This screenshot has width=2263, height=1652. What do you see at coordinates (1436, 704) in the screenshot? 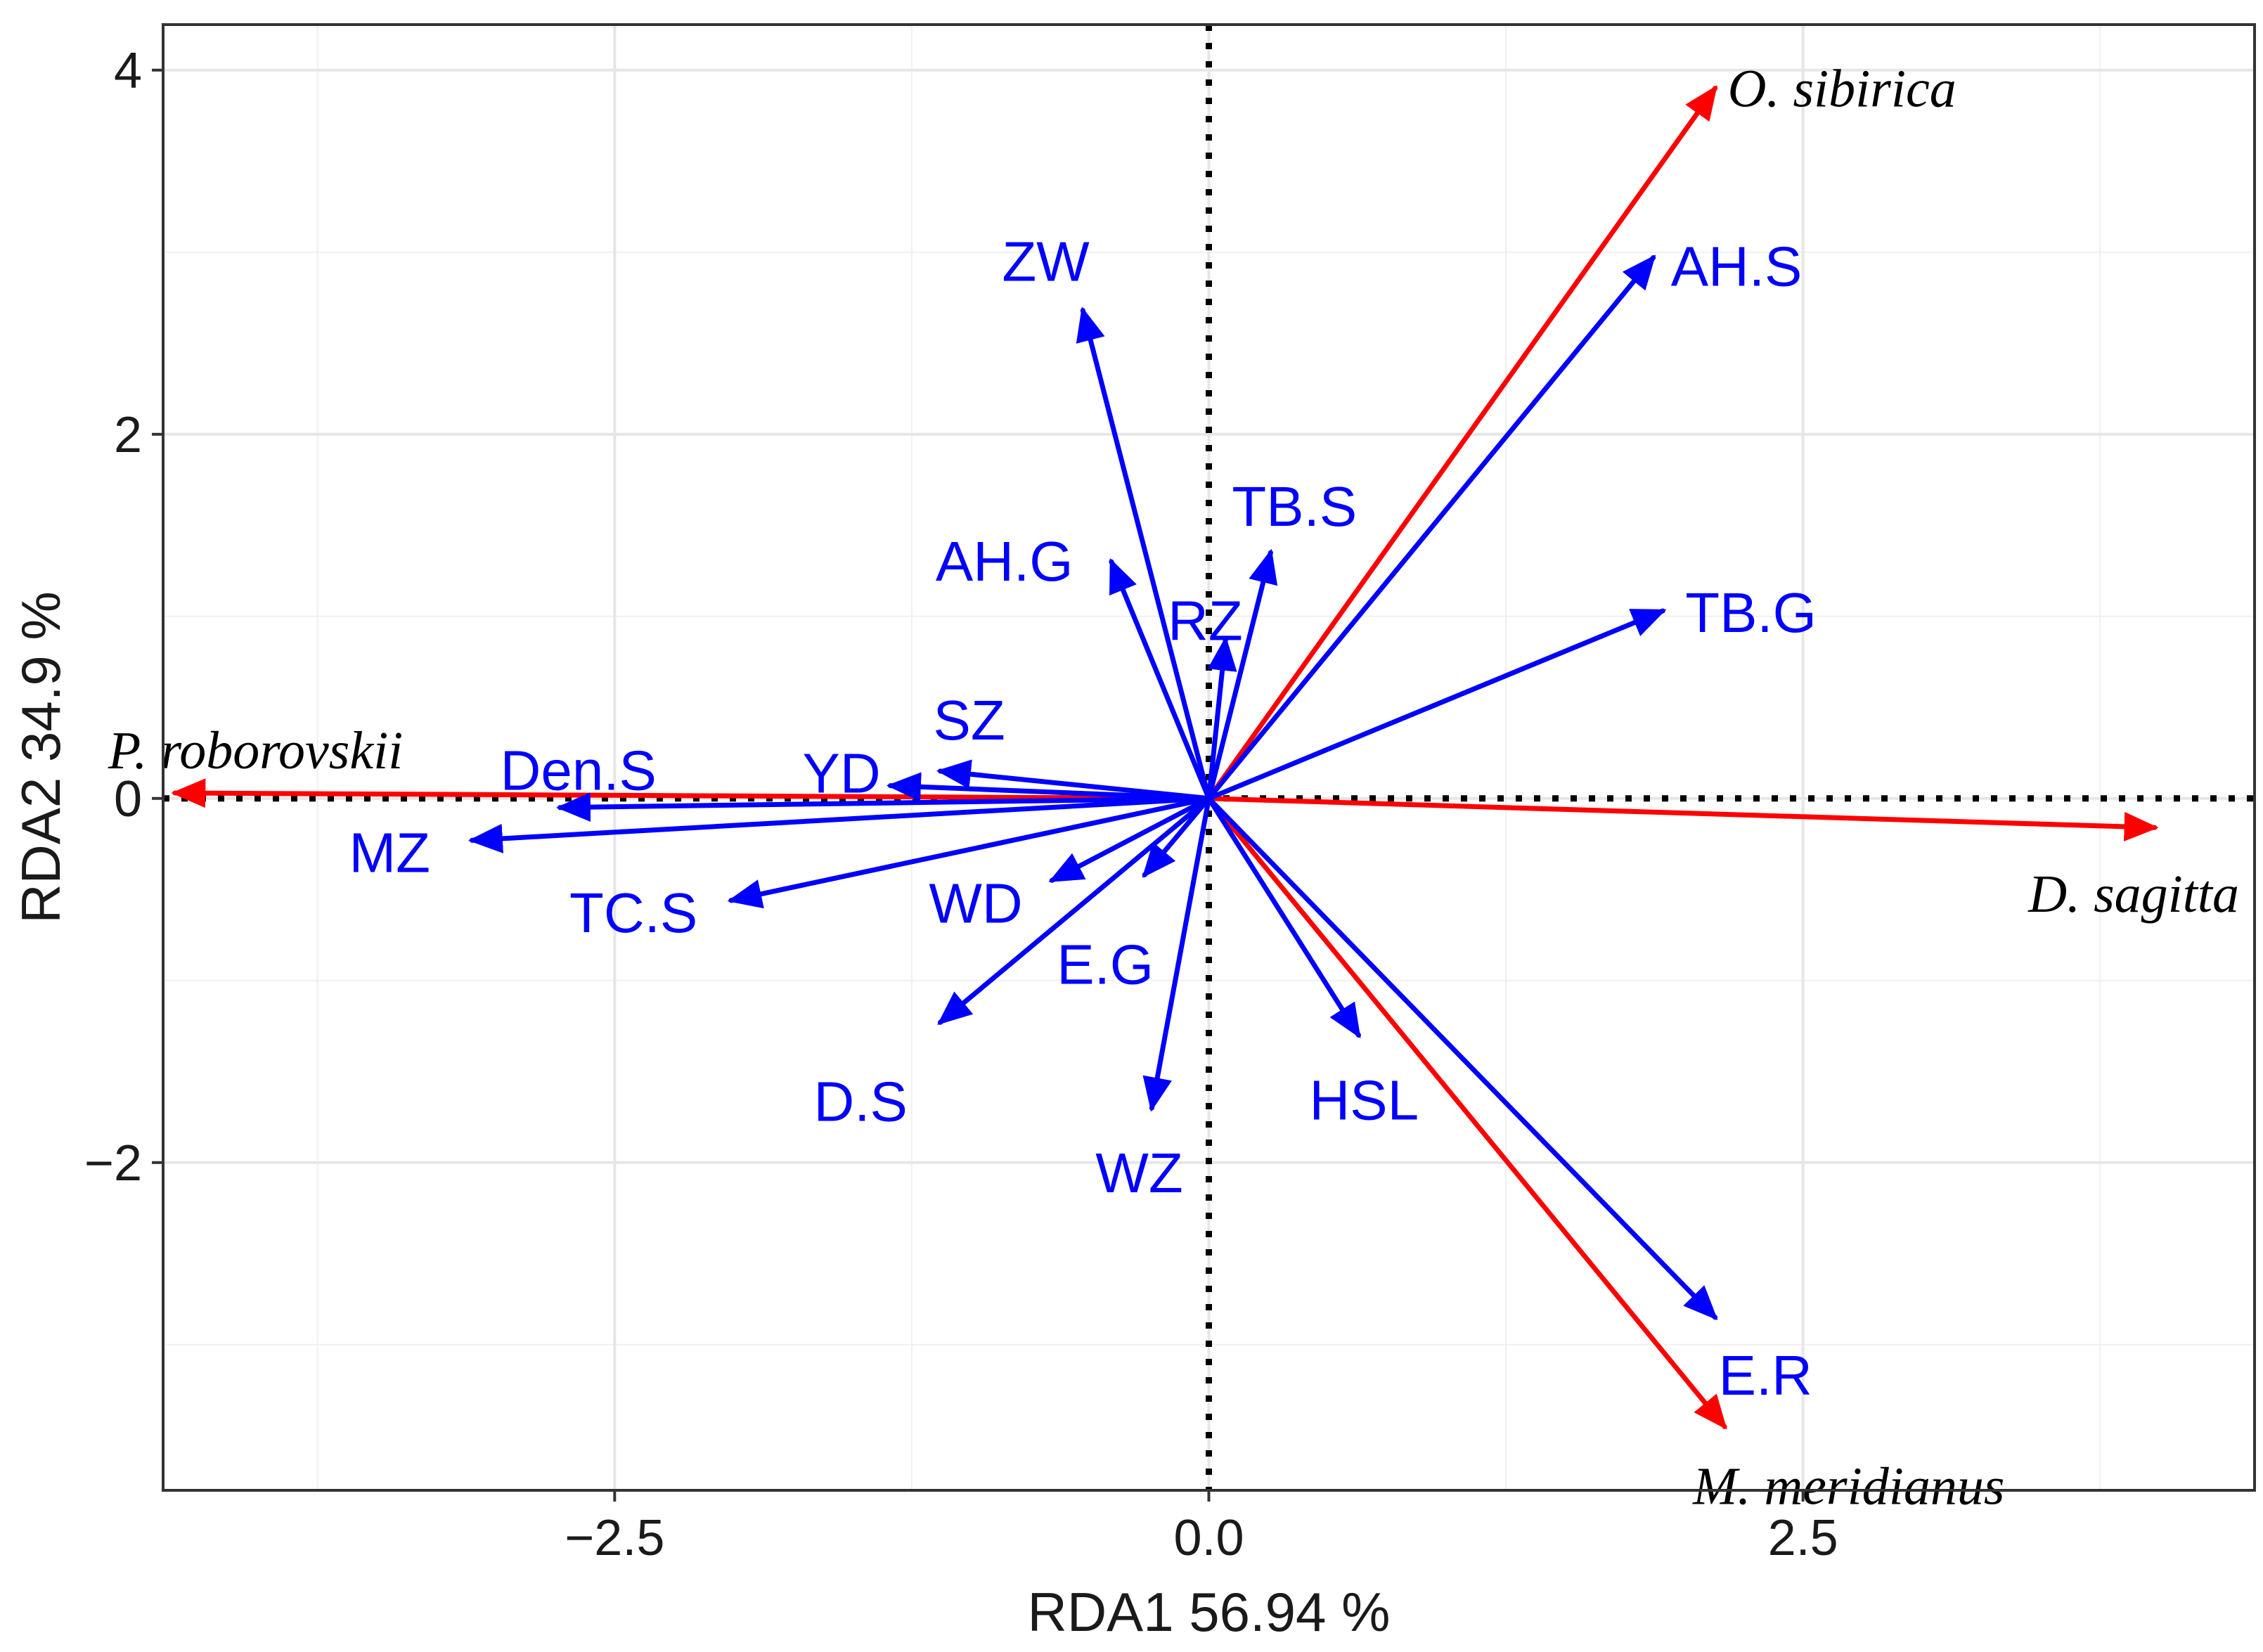
I see `env-arrow-tb-g` at bounding box center [1436, 704].